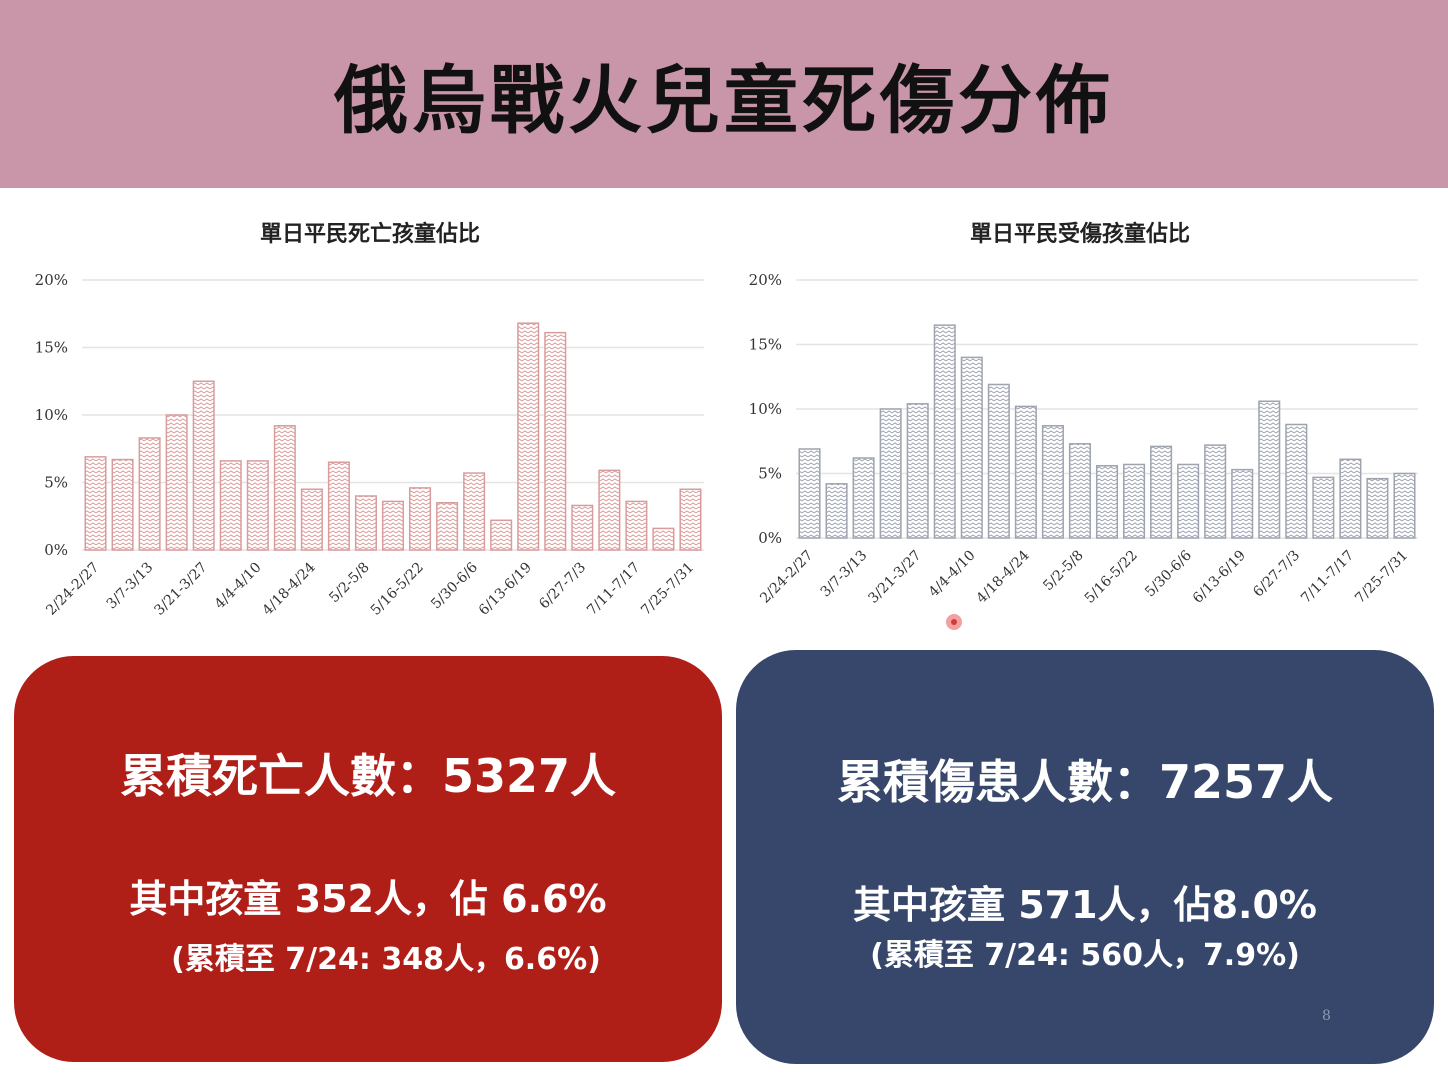 This screenshot has width=1448, height=1086. I want to click on death-cumulative-note: (累積至 7/24: 348人，6.6%), so click(386, 959).